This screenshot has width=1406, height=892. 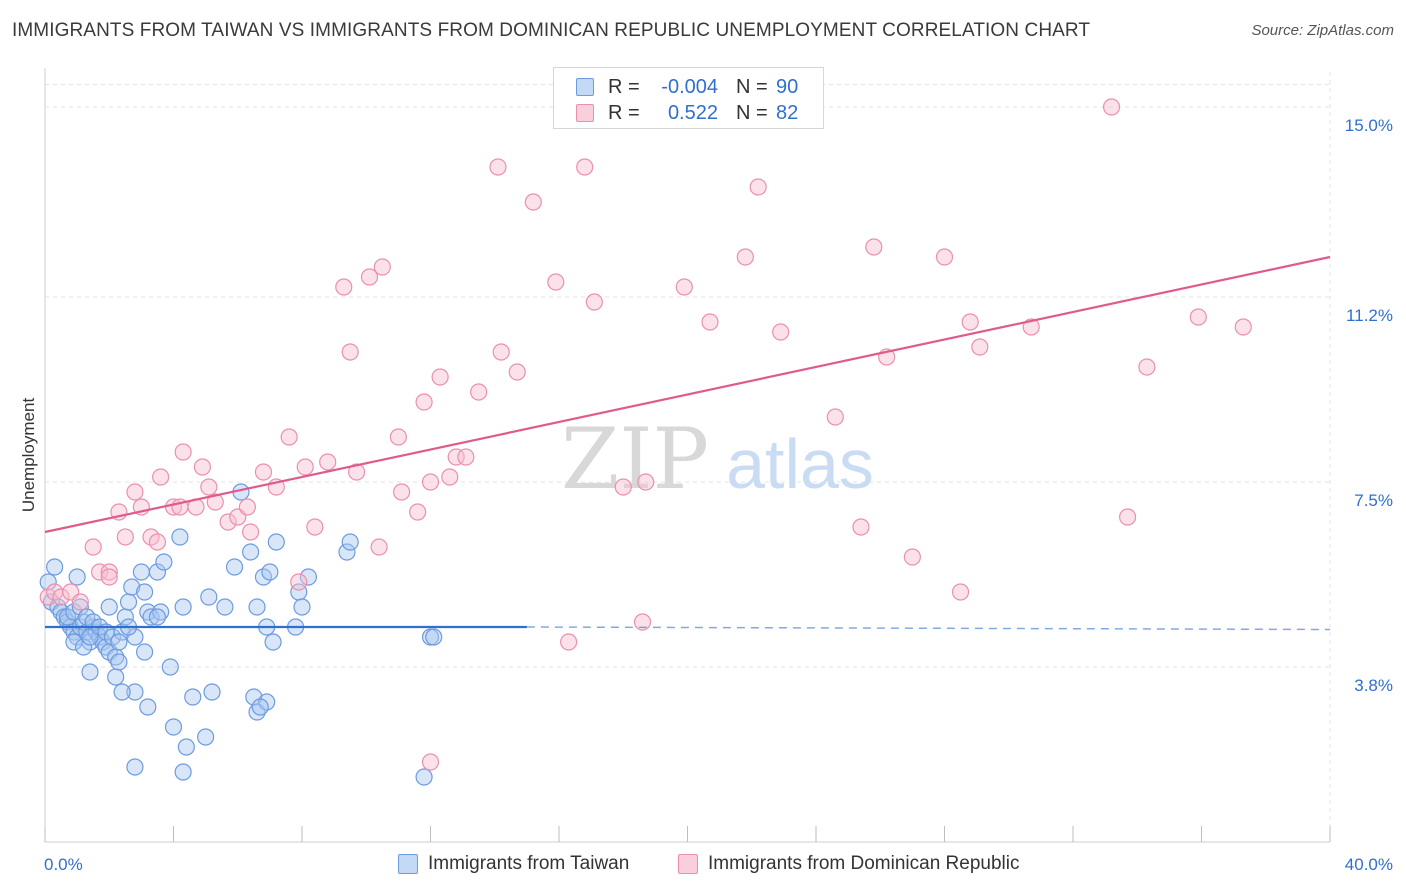 I want to click on bottom-legend-label-dominican-republic: Immigrants from Dominican Republic, so click(x=864, y=863).